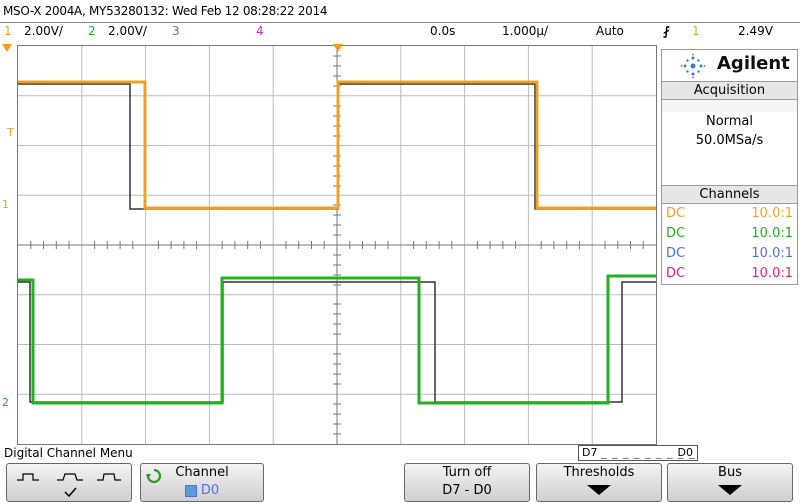  I want to click on brand-name: Agilent, so click(753, 63).